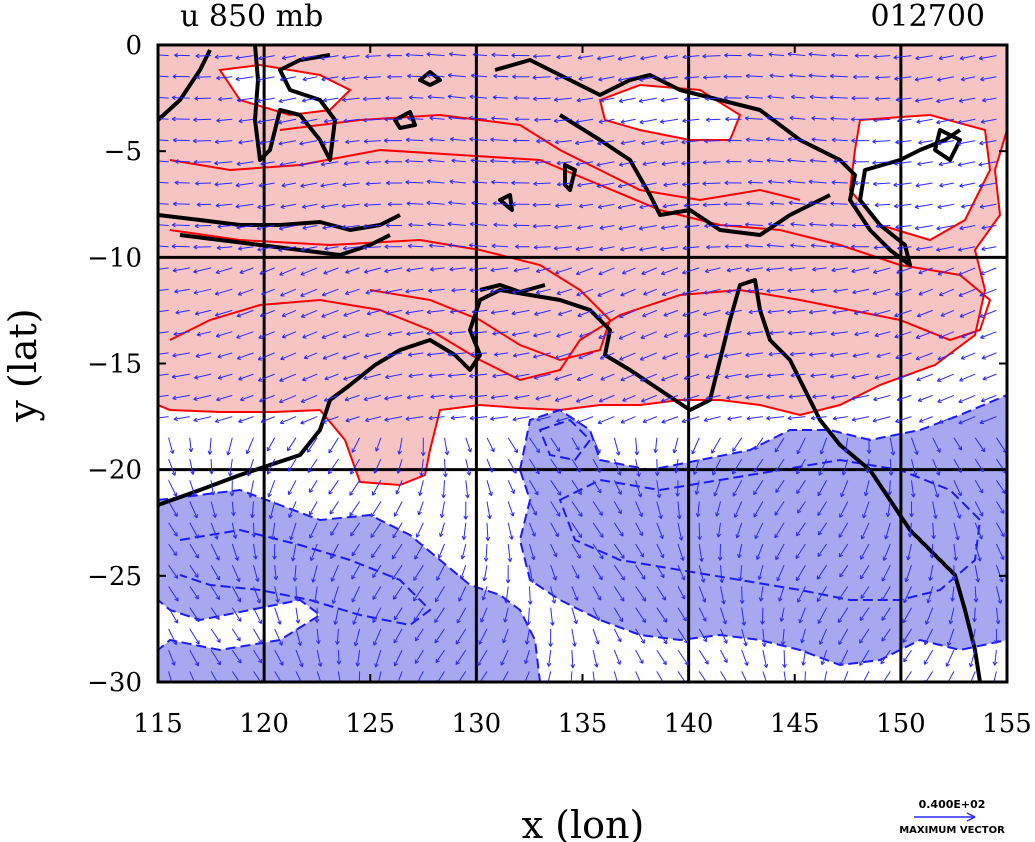 This screenshot has height=842, width=1035. I want to click on x-axis-label: x (lon), so click(583, 822).